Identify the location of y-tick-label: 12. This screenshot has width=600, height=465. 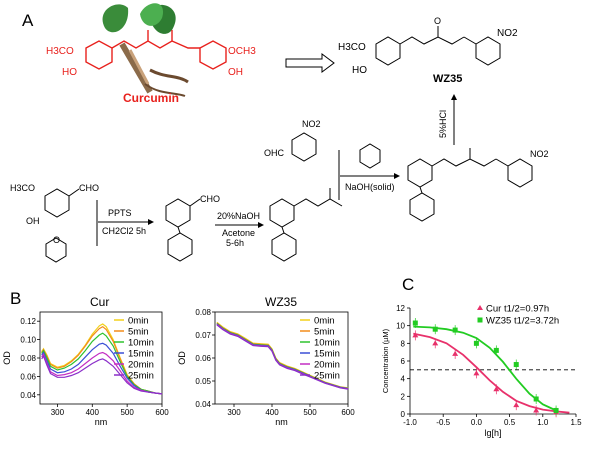
(400, 308).